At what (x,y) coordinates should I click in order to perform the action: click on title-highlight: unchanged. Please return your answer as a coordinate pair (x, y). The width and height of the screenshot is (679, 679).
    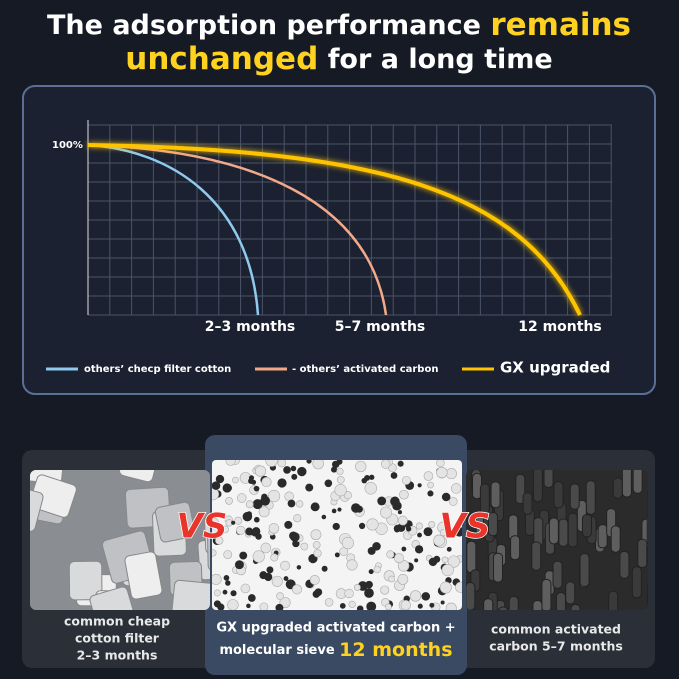
    Looking at the image, I should click on (221, 59).